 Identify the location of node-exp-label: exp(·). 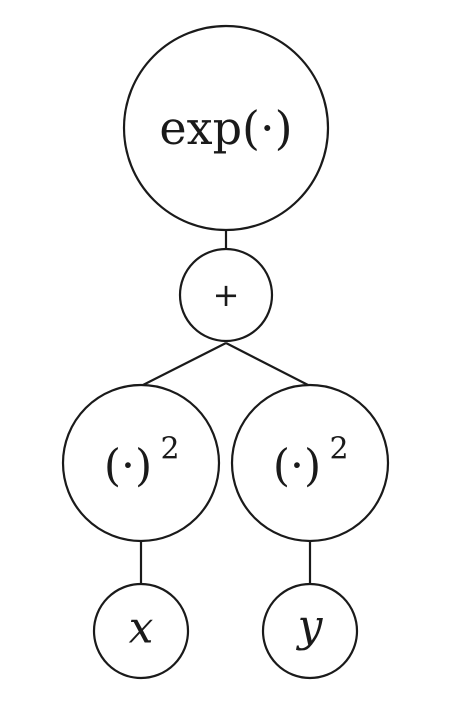
(225, 128).